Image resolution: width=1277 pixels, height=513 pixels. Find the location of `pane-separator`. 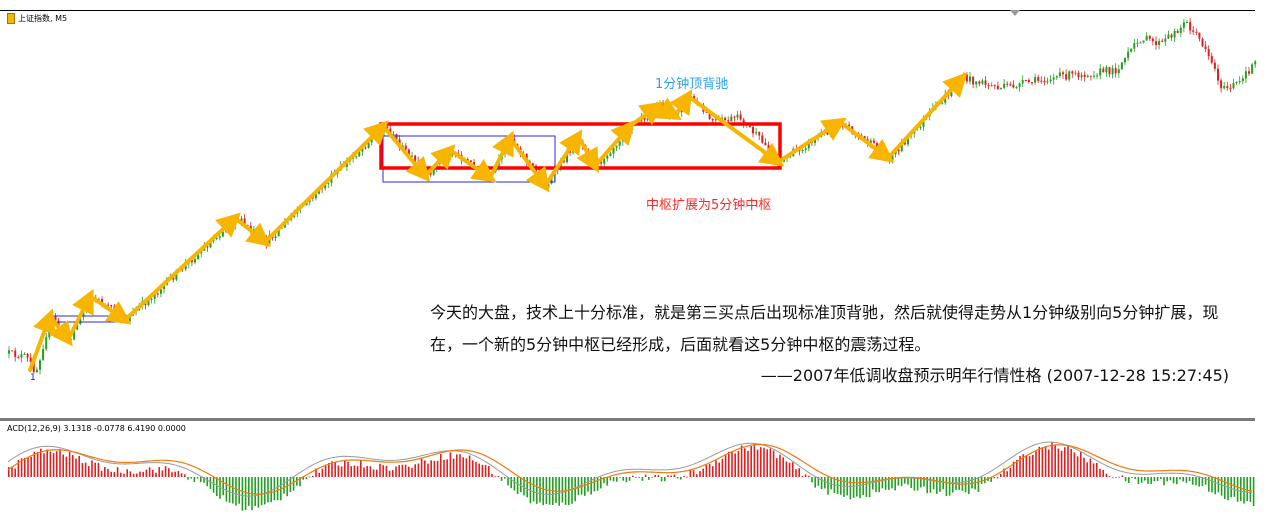

pane-separator is located at coordinates (627, 419).